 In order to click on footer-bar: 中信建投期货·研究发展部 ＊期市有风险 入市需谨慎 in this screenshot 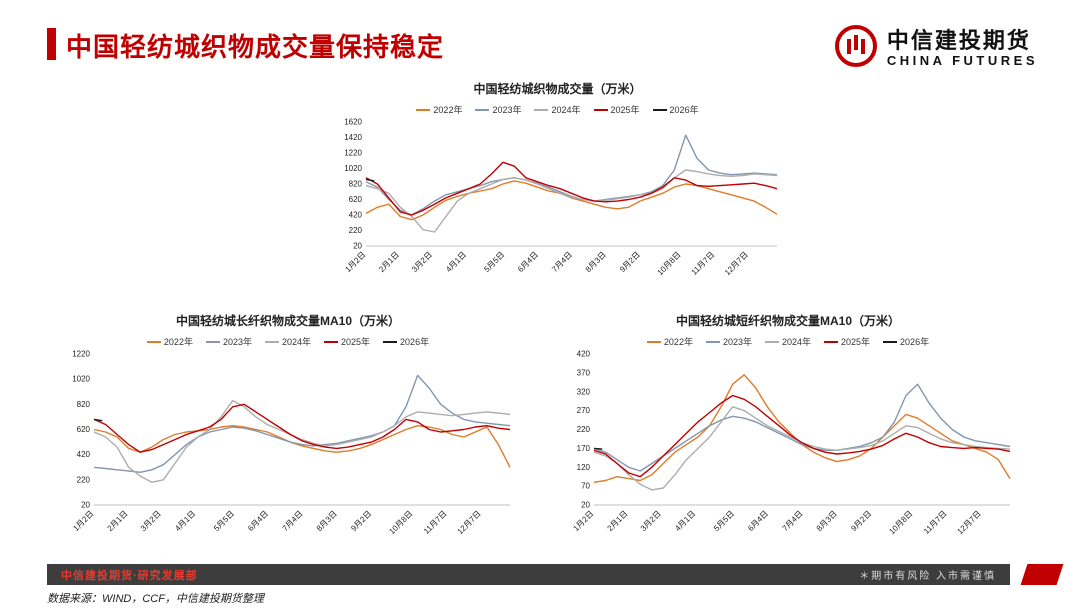, I will do `click(528, 574)`.